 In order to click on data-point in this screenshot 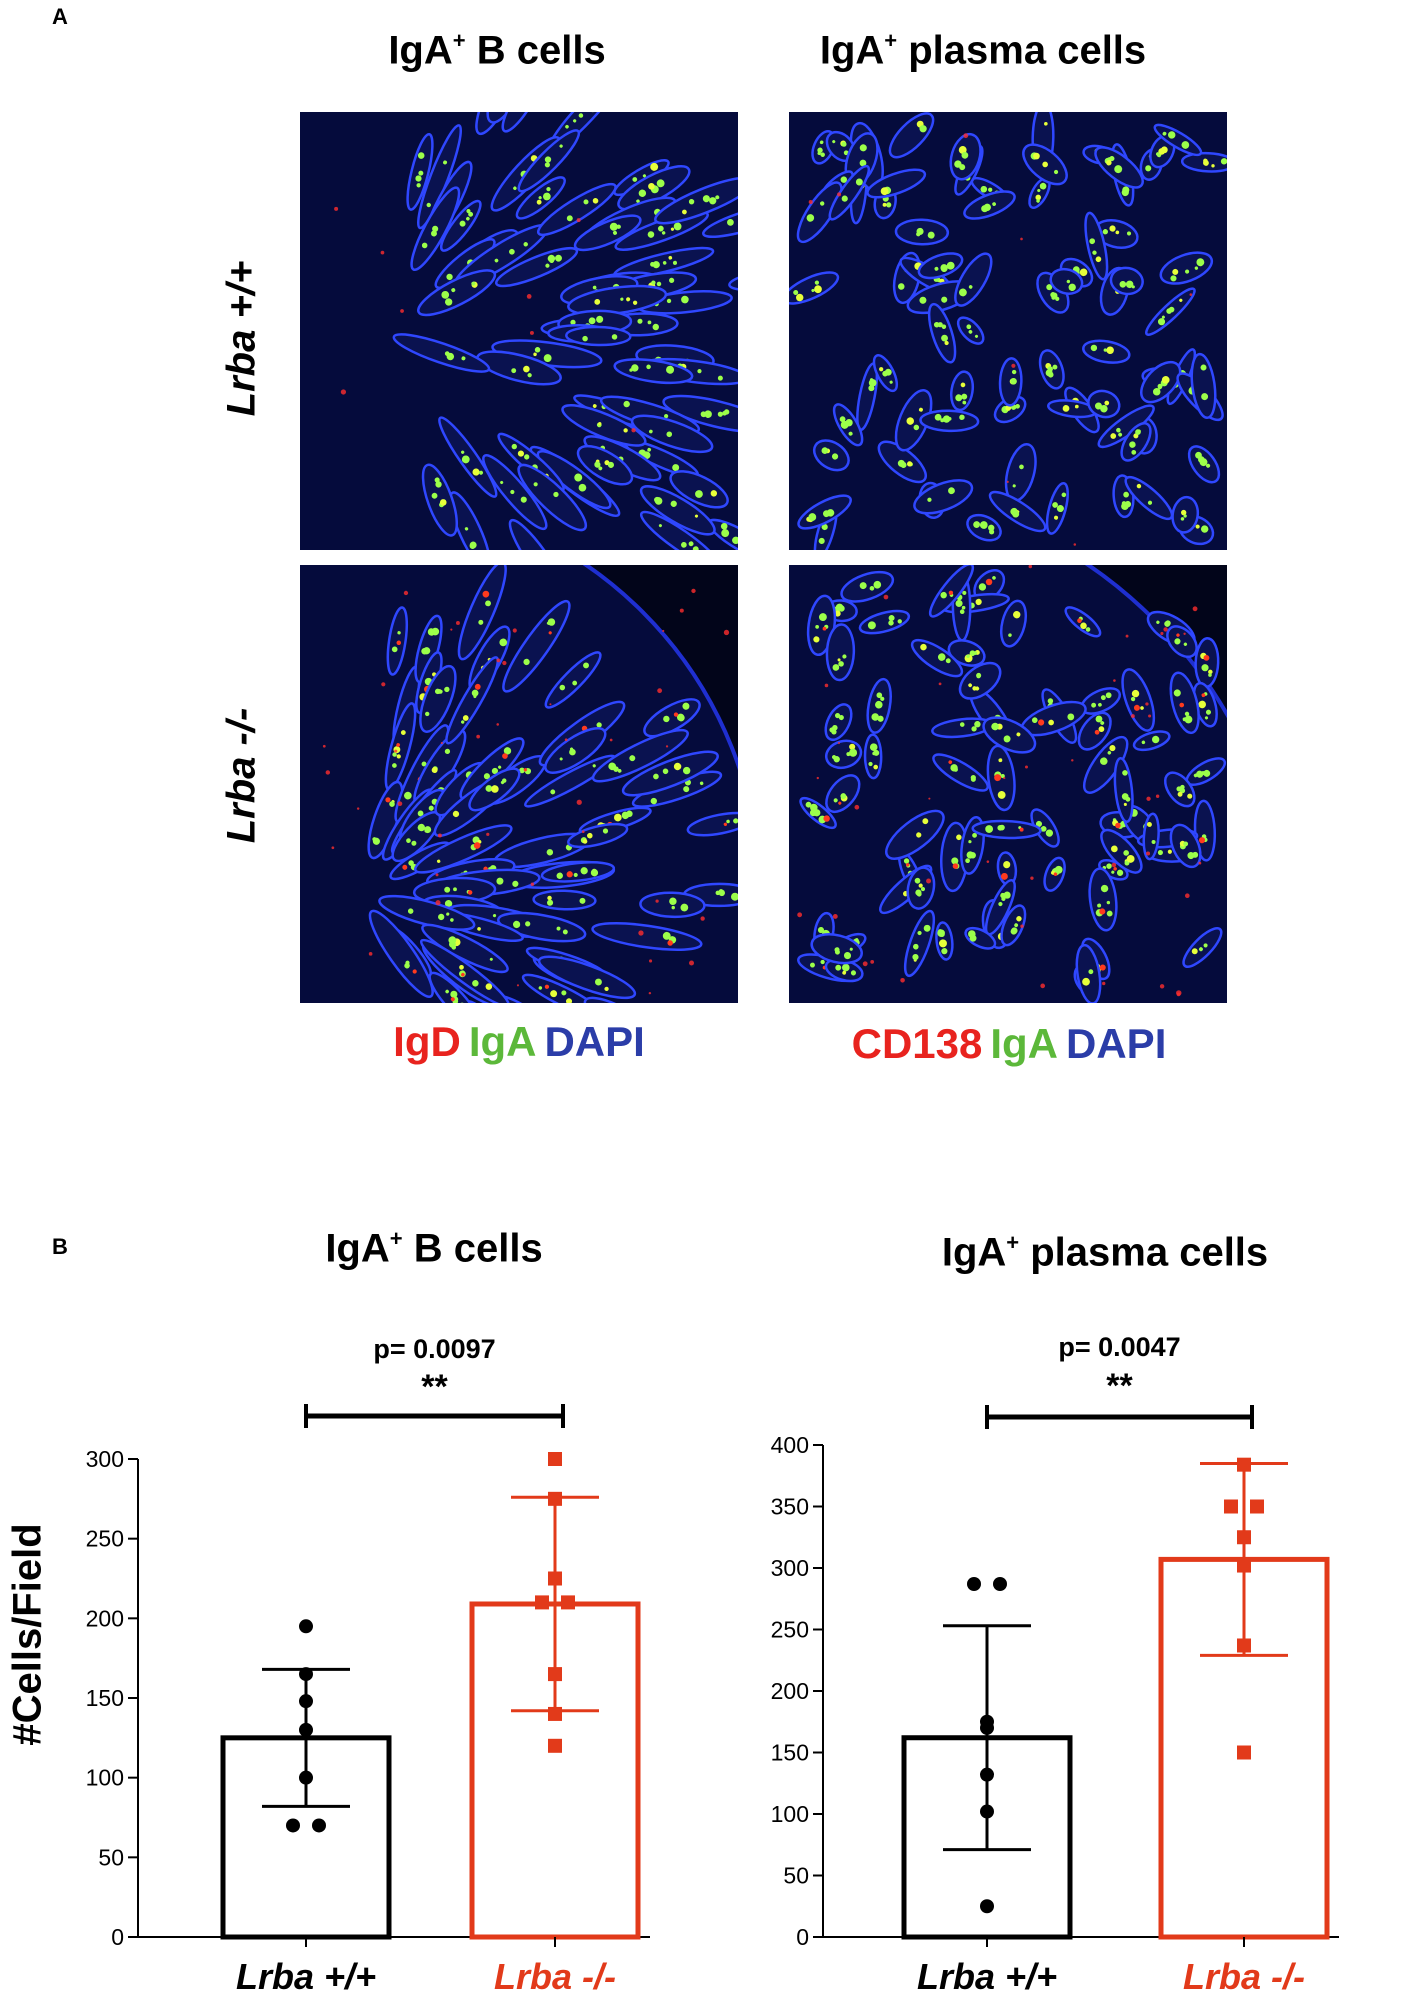, I will do `click(987, 1774)`.